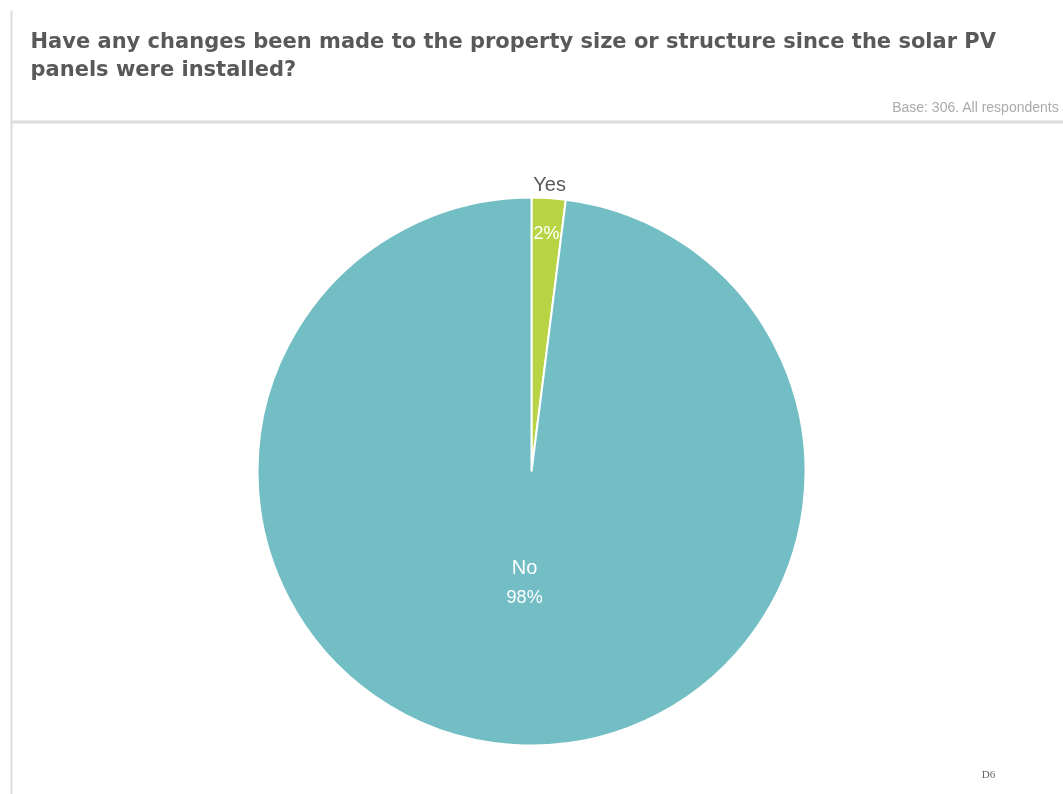 This screenshot has width=1063, height=794. I want to click on slice-label: Yes, so click(549, 184).